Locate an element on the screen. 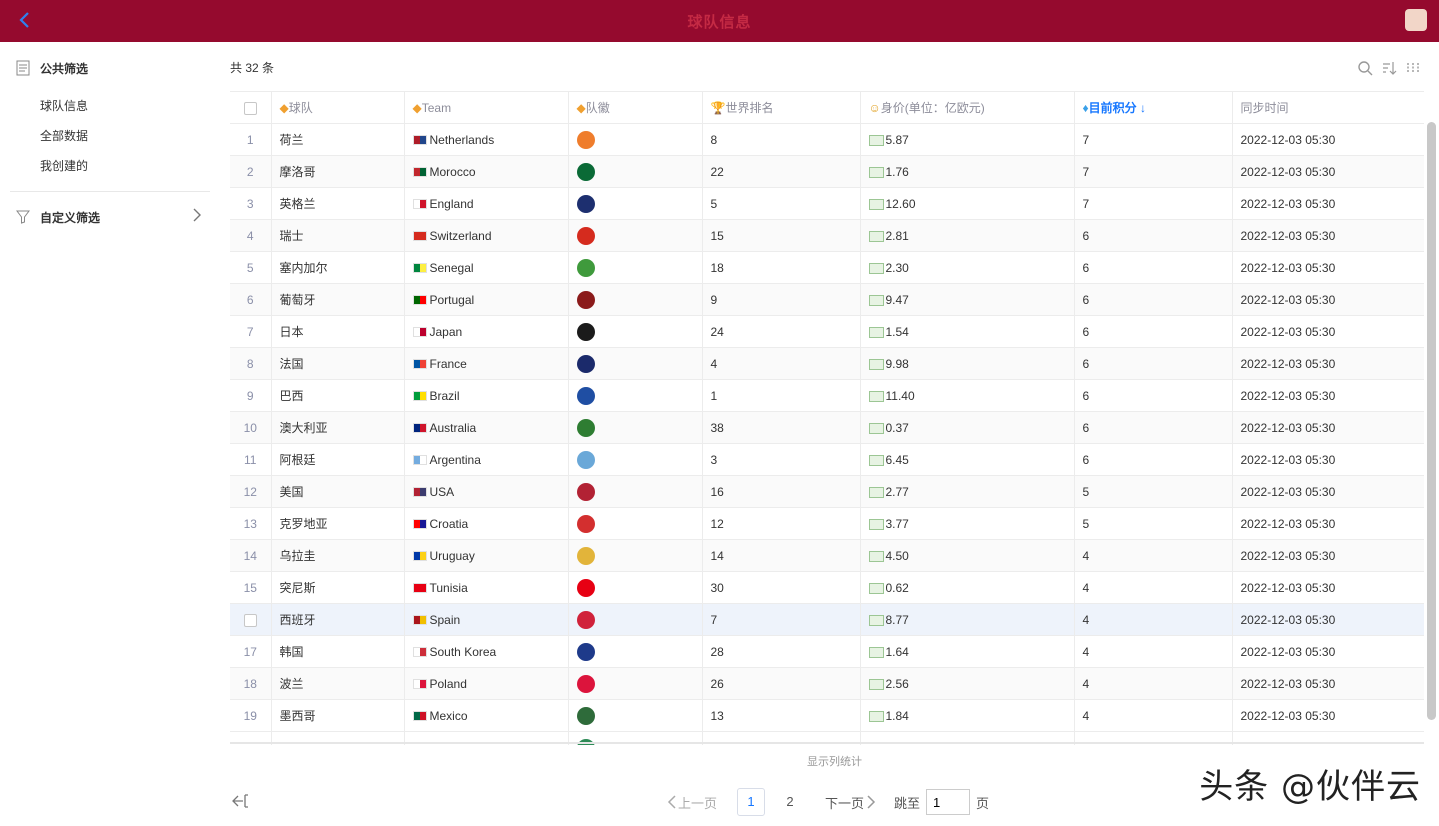 The image size is (1439, 826). table-row: 5 塞内加尔 Senegal 18 2.30 6 2022-12-03 05:30 is located at coordinates (827, 267).